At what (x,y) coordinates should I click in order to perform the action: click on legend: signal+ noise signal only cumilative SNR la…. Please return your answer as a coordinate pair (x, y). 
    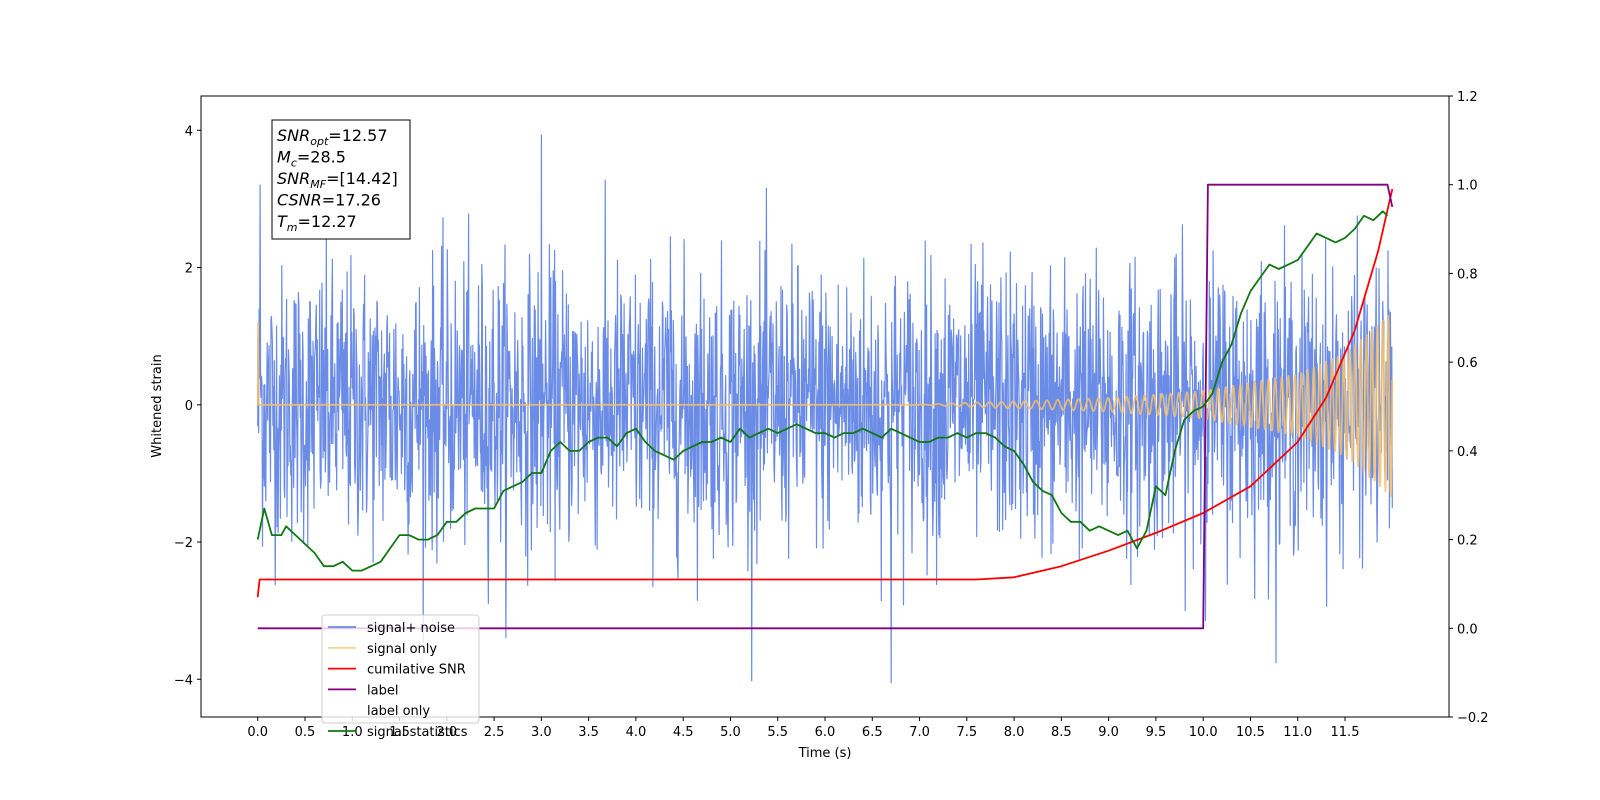
    Looking at the image, I should click on (400, 677).